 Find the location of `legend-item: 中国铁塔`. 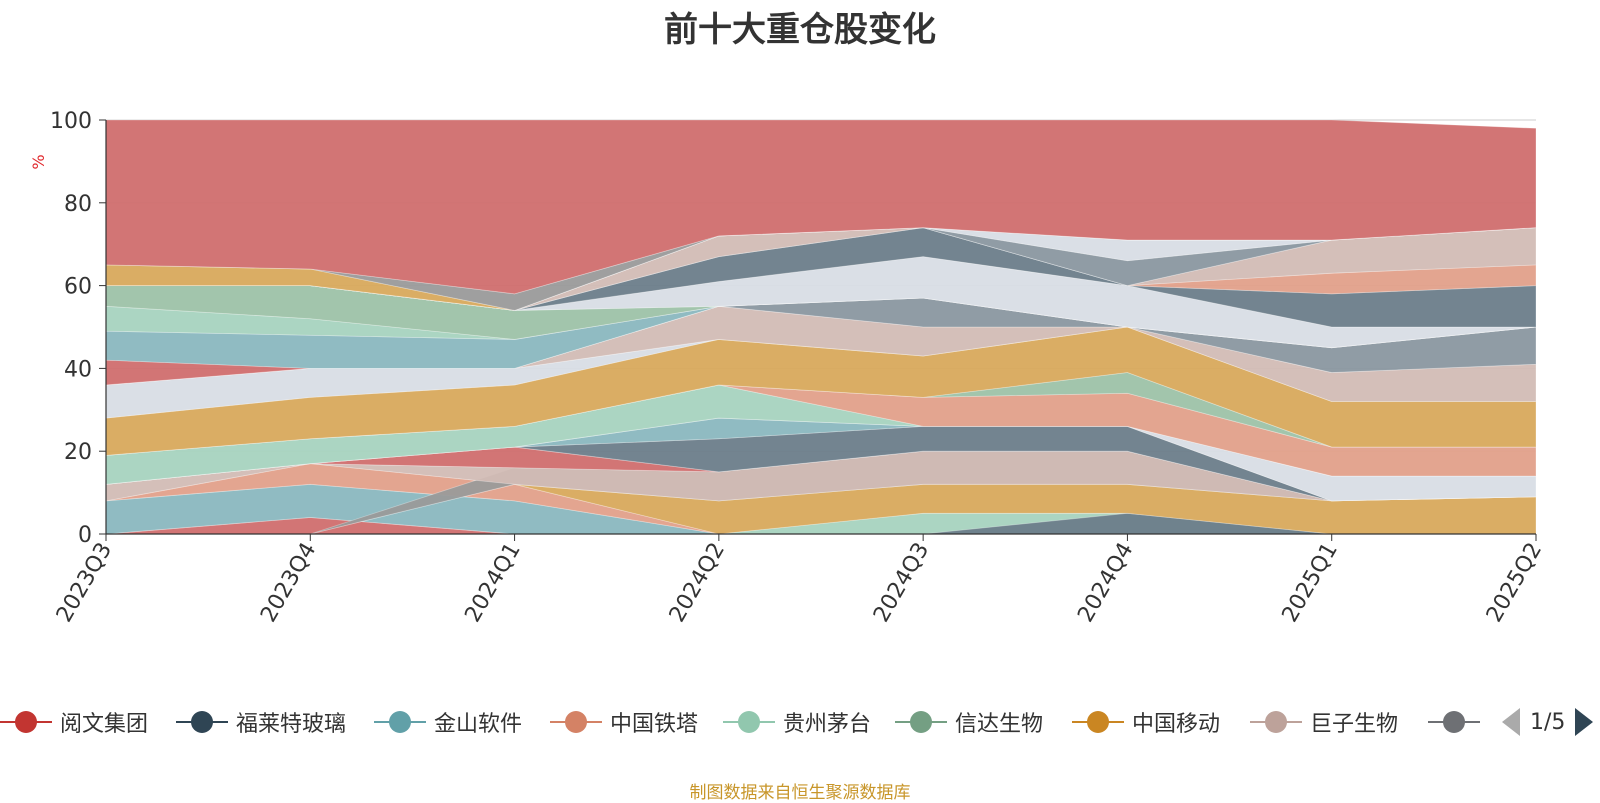

legend-item: 中国铁塔 is located at coordinates (624, 722).